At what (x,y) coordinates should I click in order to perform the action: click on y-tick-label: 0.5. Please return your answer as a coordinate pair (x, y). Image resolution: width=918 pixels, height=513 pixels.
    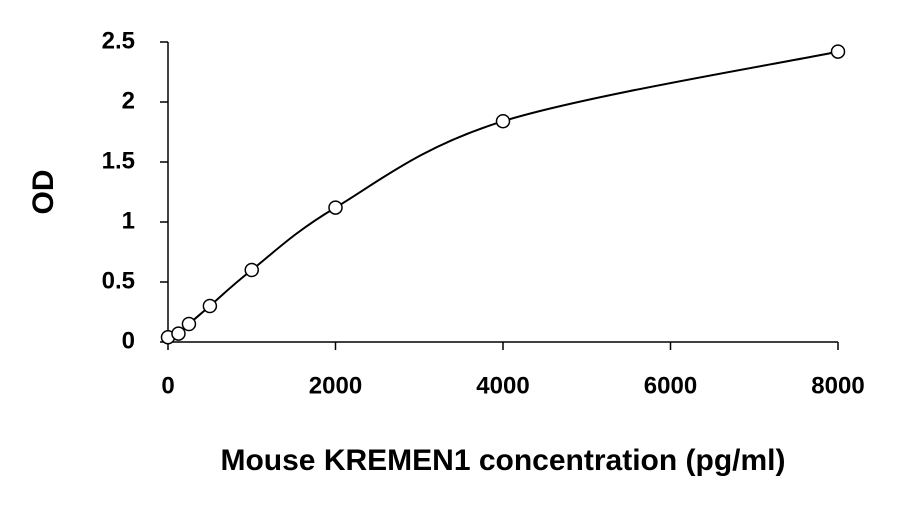
    Looking at the image, I should click on (118, 280).